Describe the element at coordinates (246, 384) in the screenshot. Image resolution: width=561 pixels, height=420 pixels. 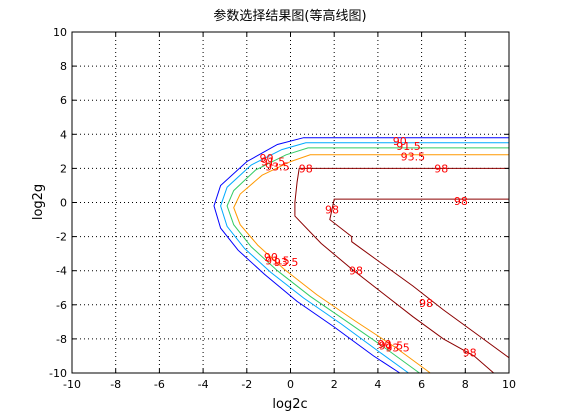
I see `x-tick-label: -2` at that location.